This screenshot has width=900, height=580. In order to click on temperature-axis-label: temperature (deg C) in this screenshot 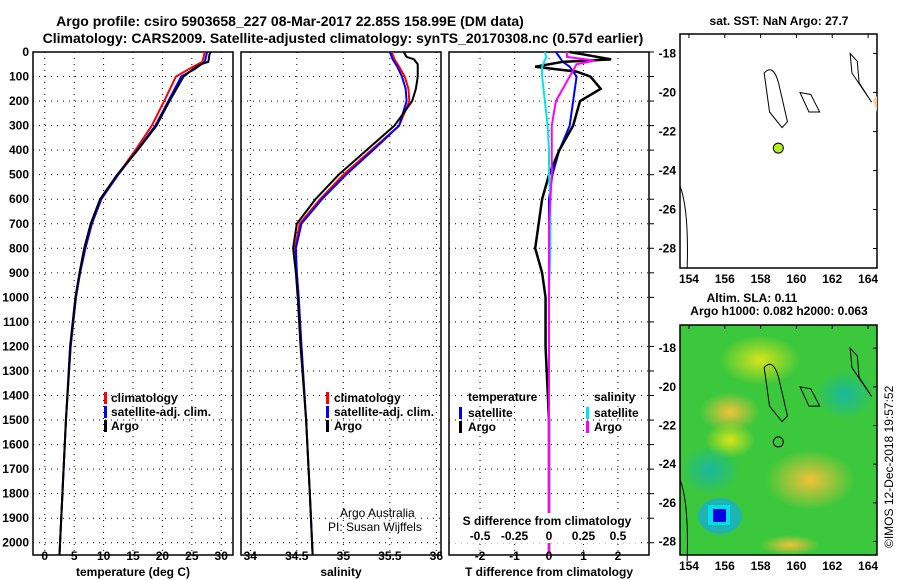, I will do `click(133, 572)`.